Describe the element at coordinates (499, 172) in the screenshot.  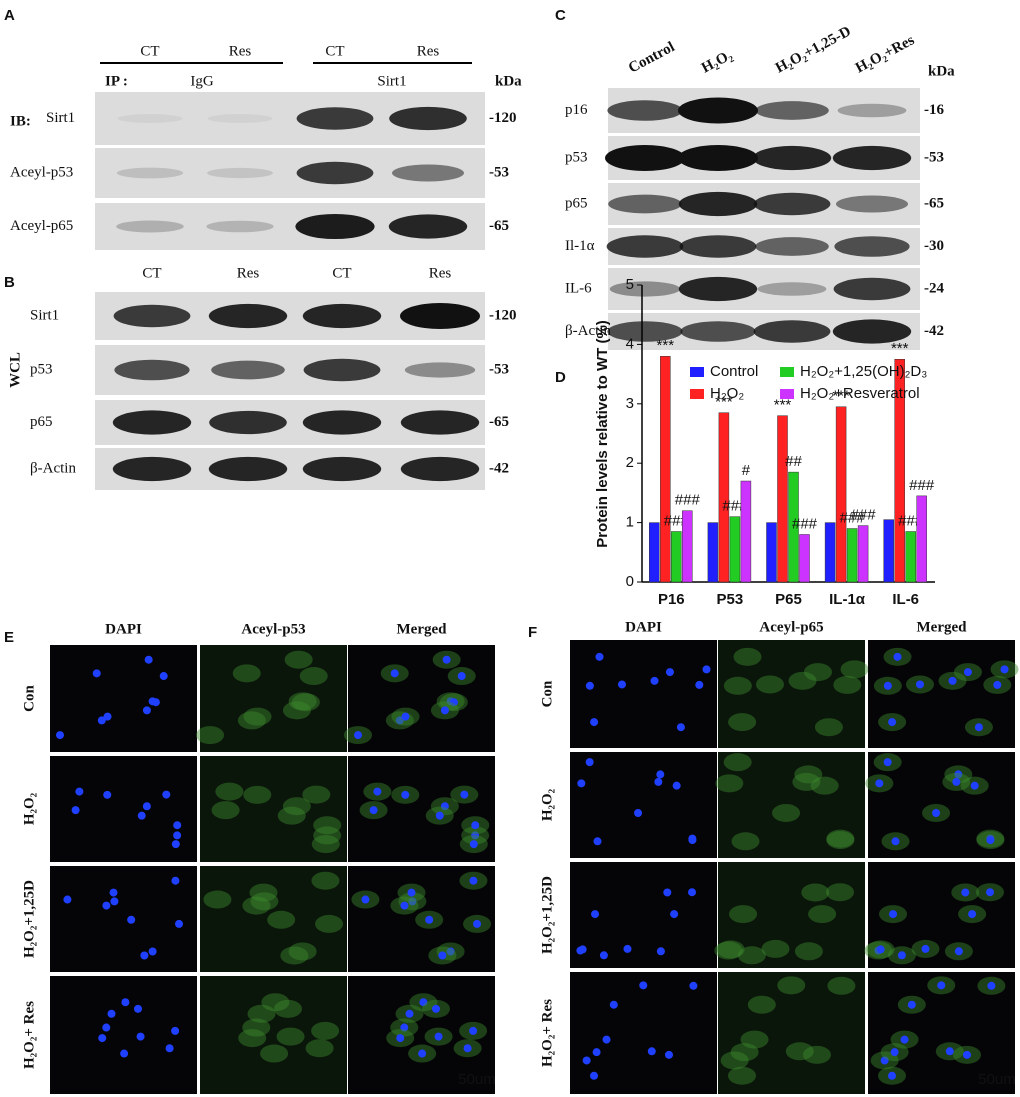
I see `kda-label: -53` at that location.